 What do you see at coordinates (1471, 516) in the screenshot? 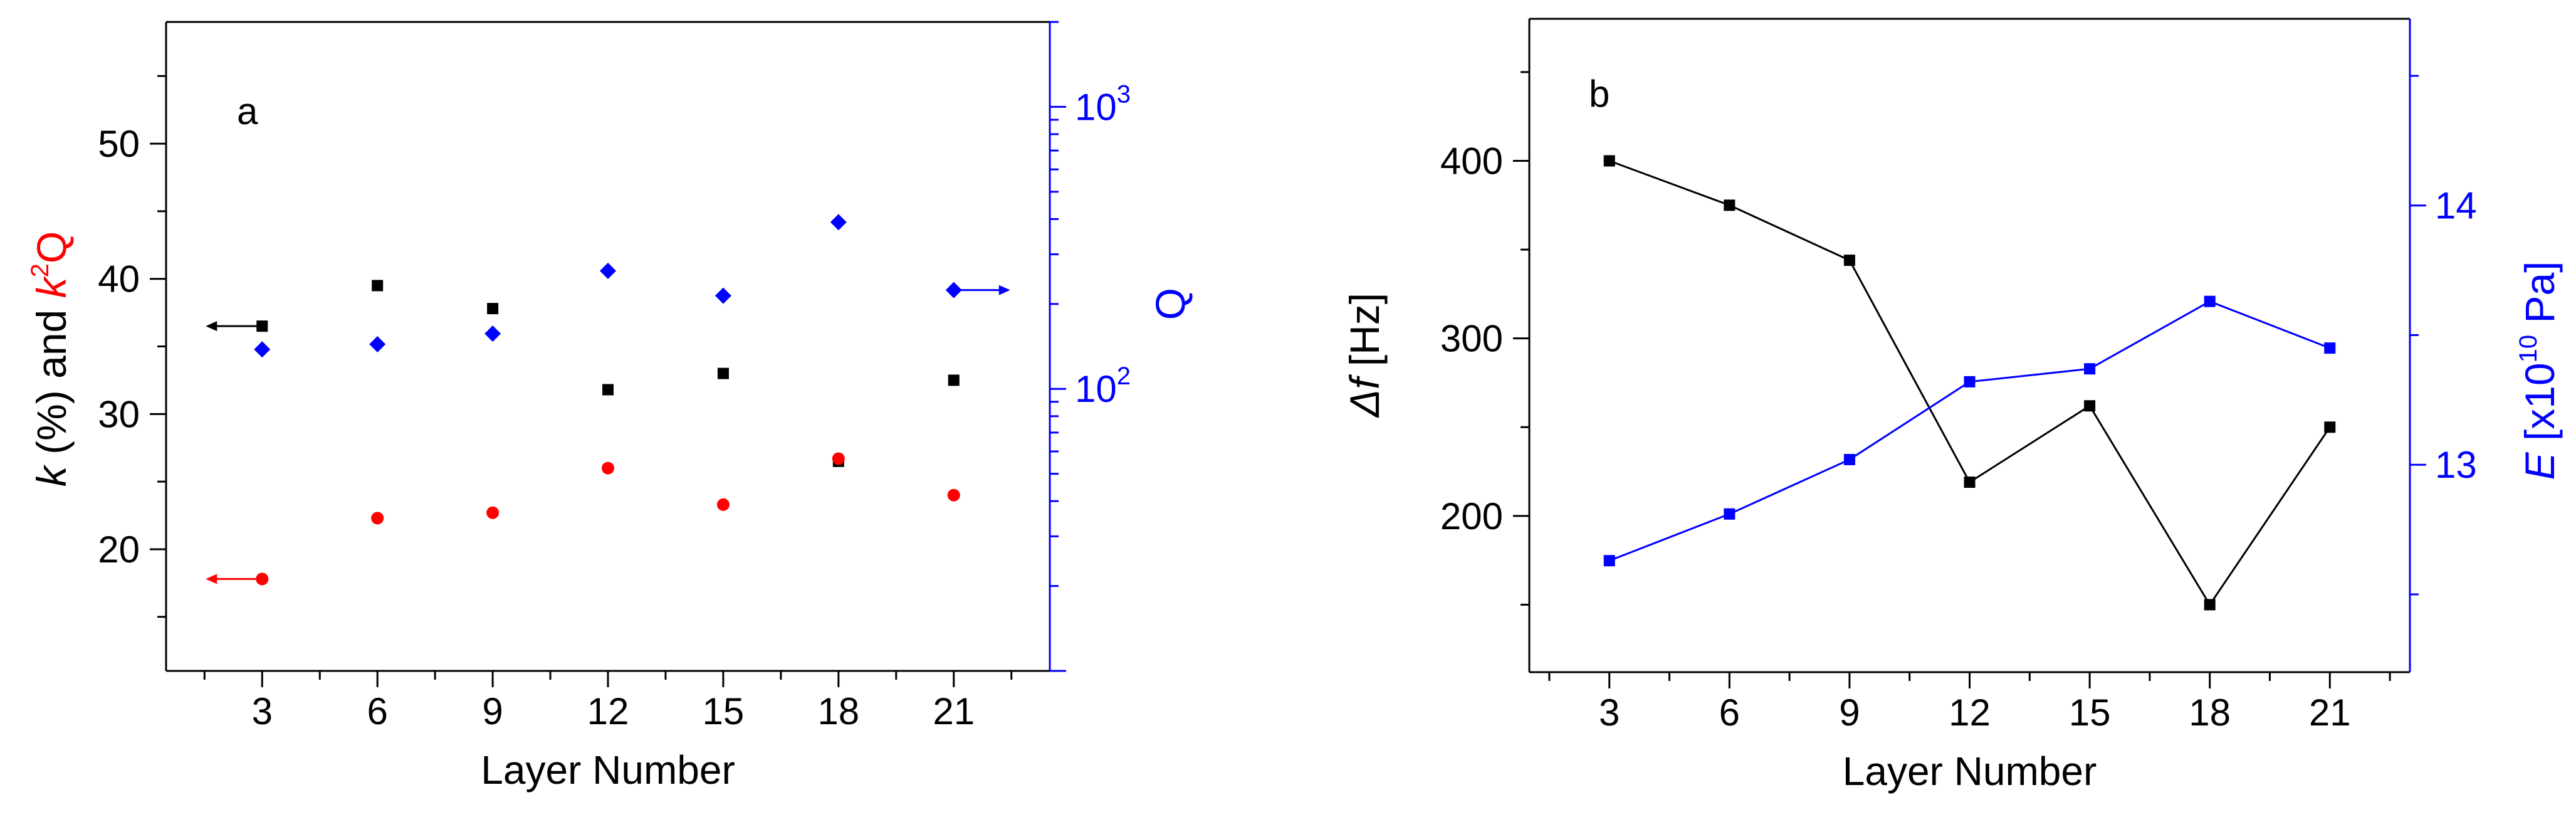
I see `y-left-tick-label: 200` at bounding box center [1471, 516].